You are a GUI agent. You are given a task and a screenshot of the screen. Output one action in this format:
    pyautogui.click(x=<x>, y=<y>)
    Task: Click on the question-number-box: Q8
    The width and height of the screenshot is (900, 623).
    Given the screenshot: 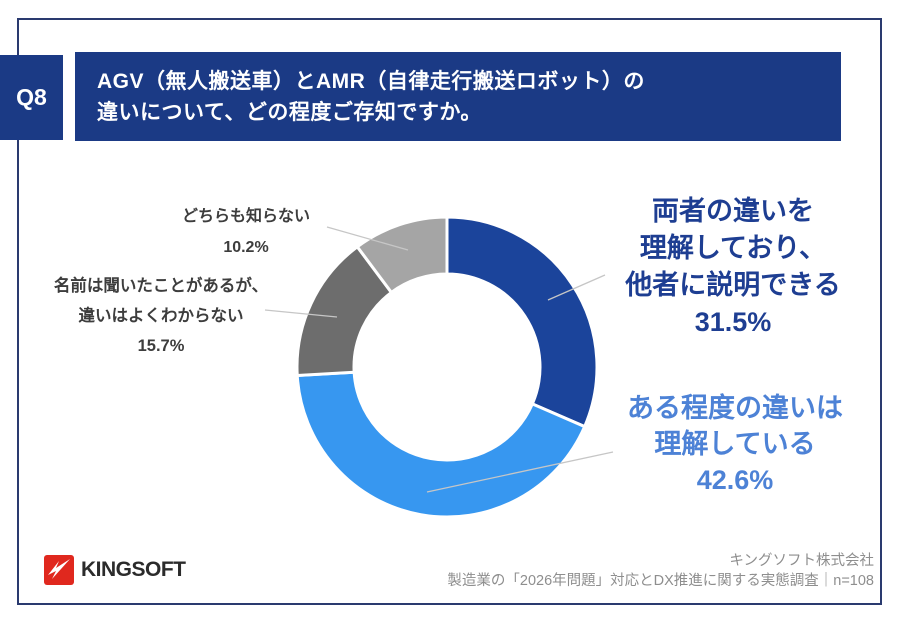 What is the action you would take?
    pyautogui.click(x=31, y=97)
    